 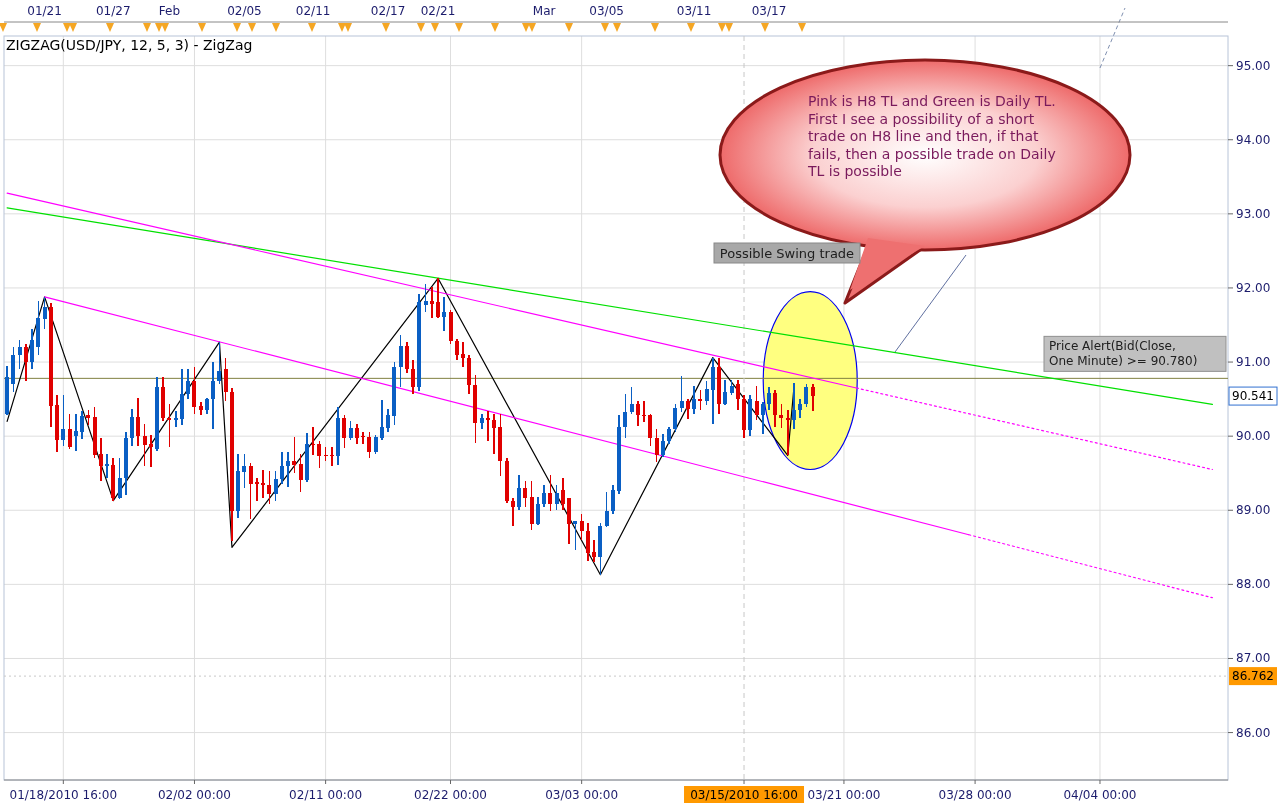 I want to click on y-tick-label: 90.00, so click(x=1253, y=436).